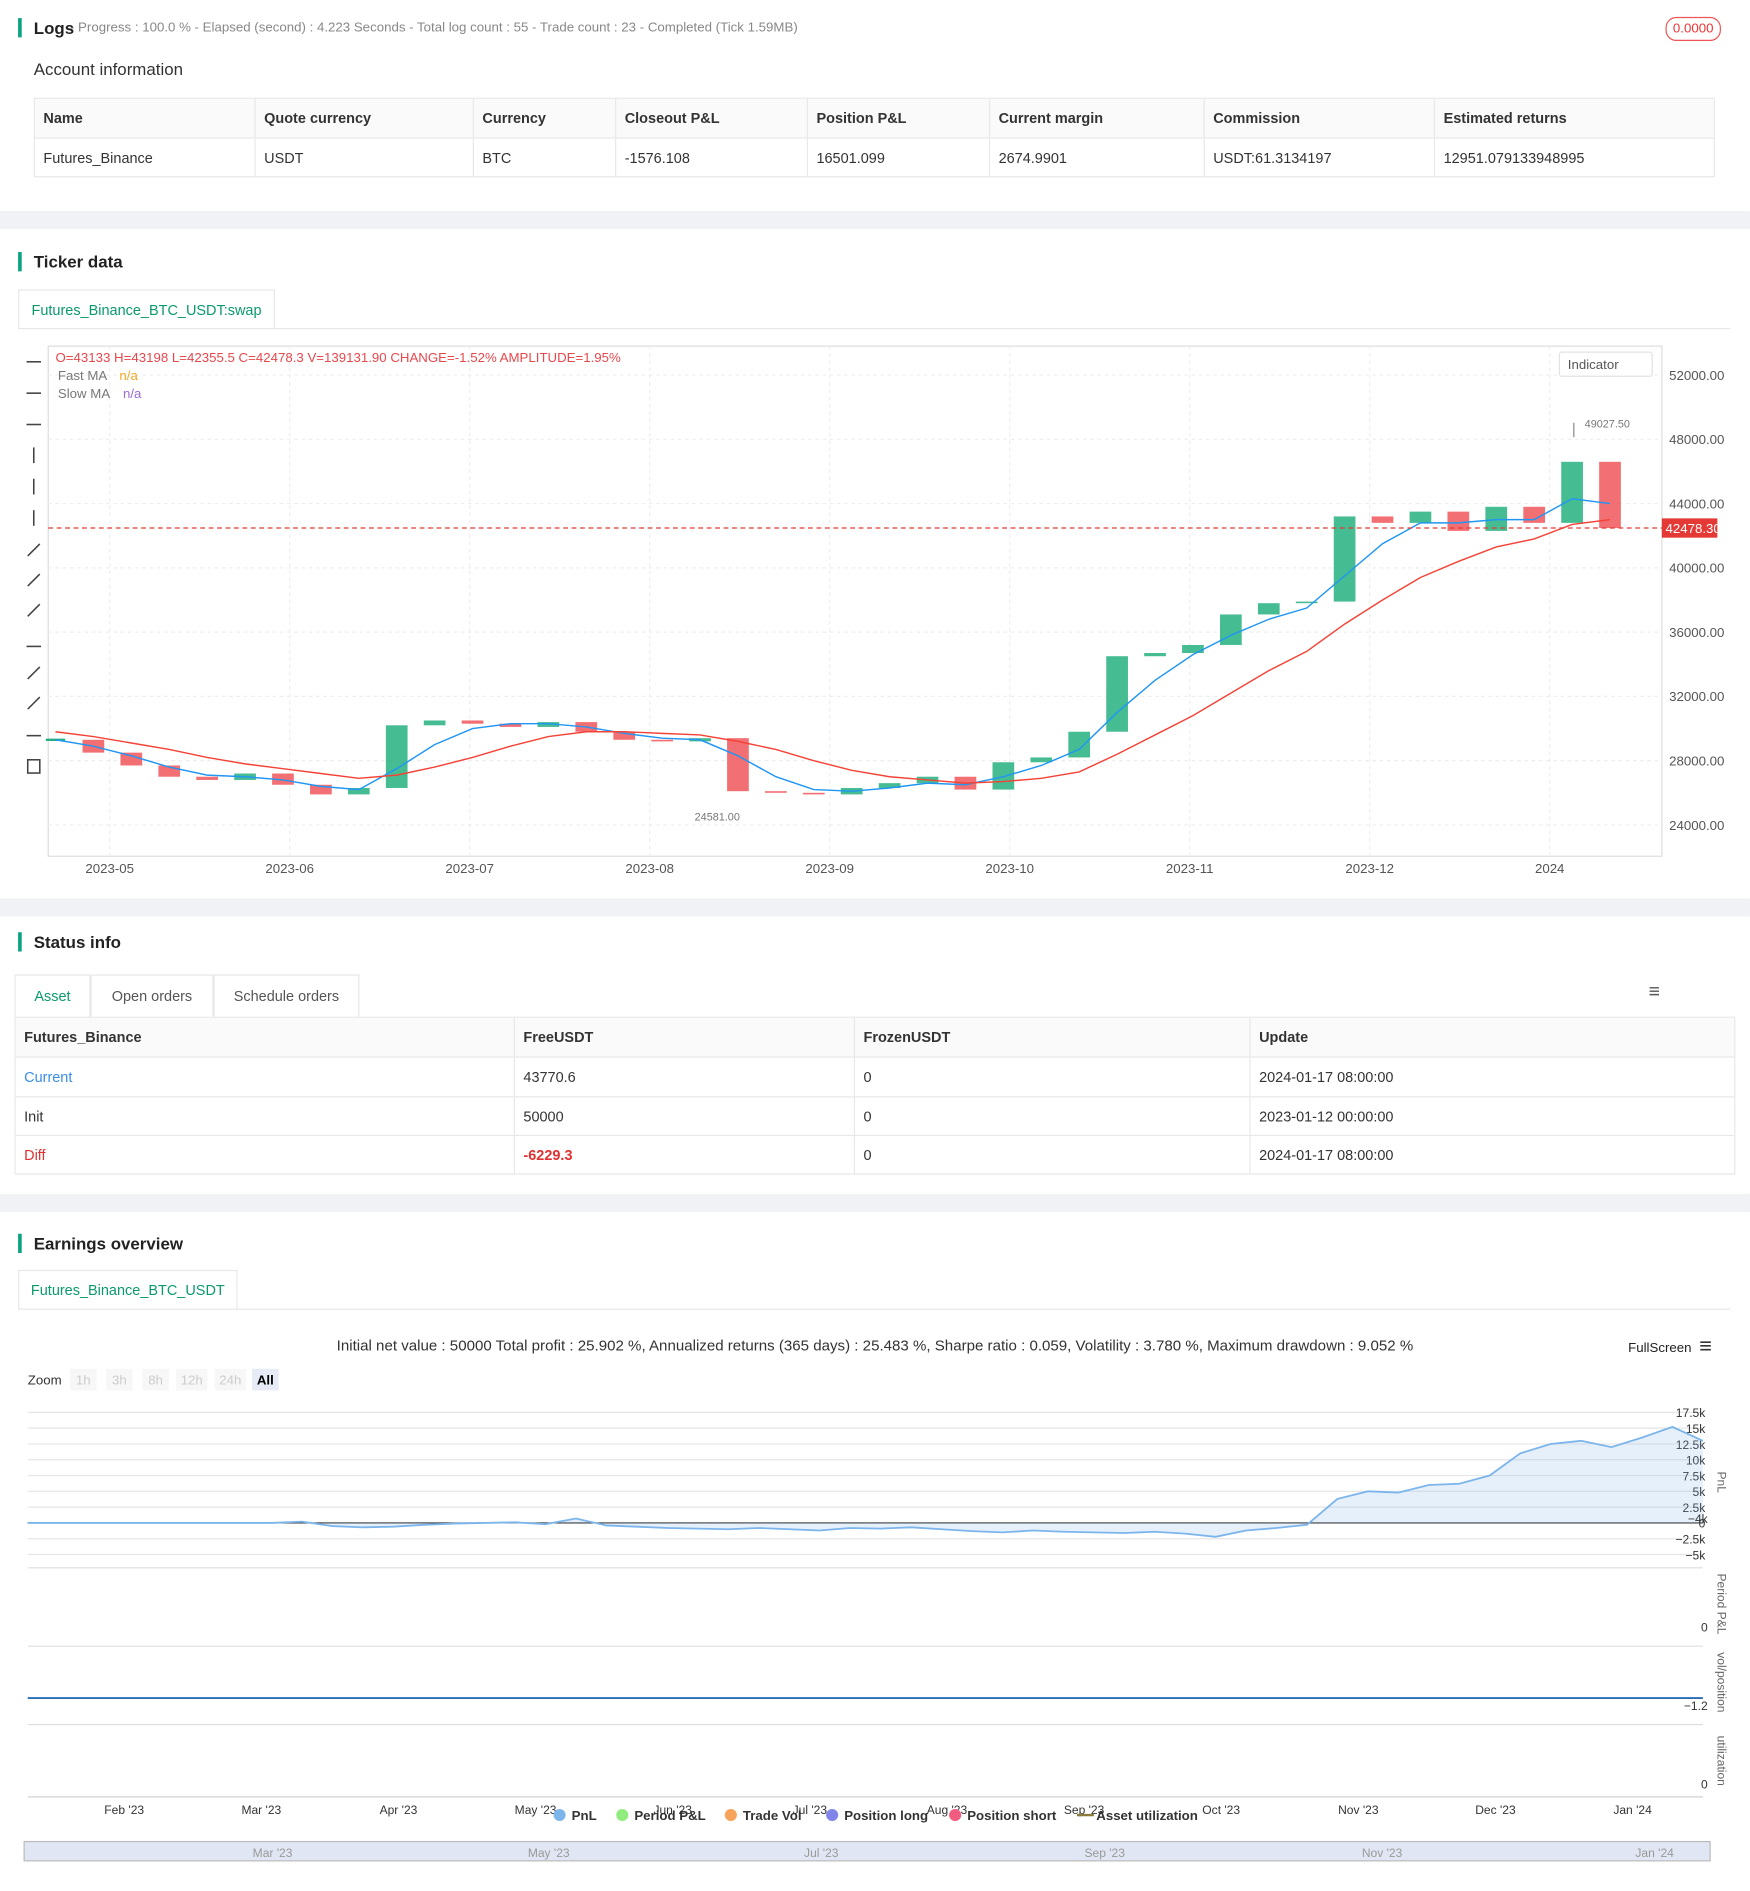 This screenshot has width=1750, height=1891. What do you see at coordinates (862, 1116) in the screenshot?
I see `table-cell: 0` at bounding box center [862, 1116].